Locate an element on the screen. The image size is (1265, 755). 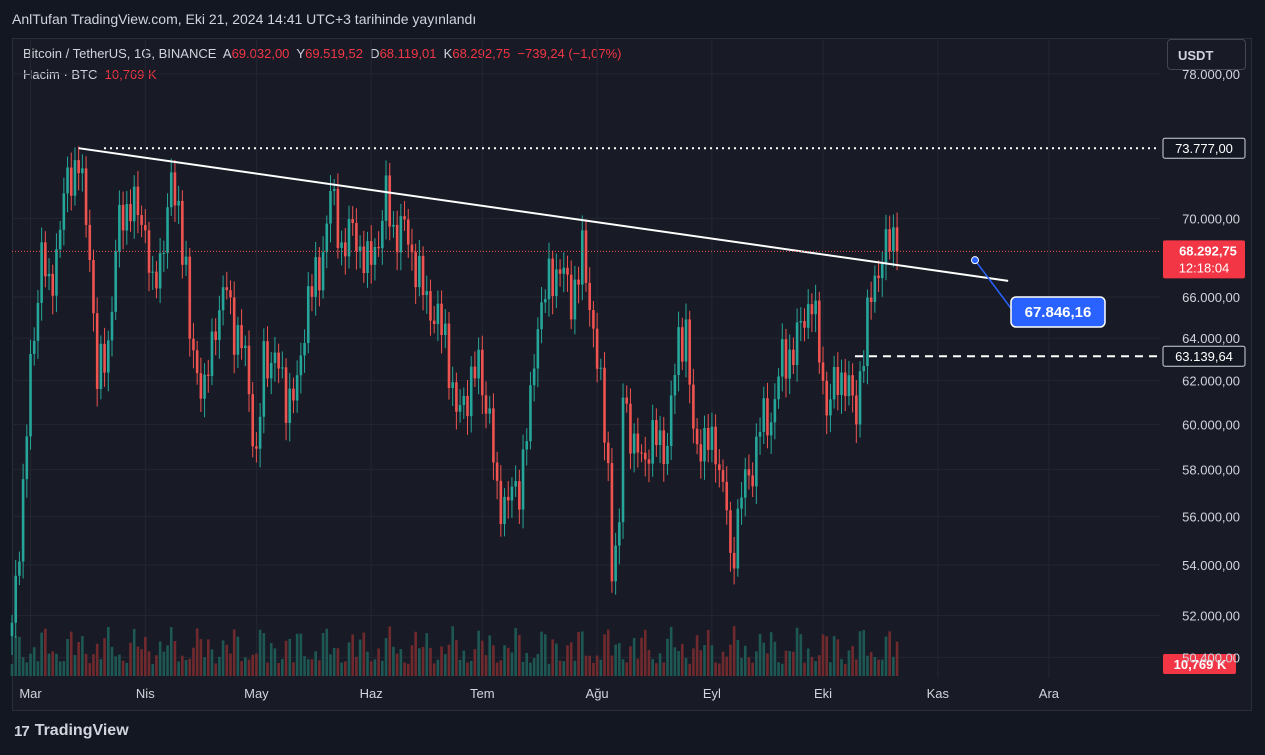
open-label: A is located at coordinates (227, 53).